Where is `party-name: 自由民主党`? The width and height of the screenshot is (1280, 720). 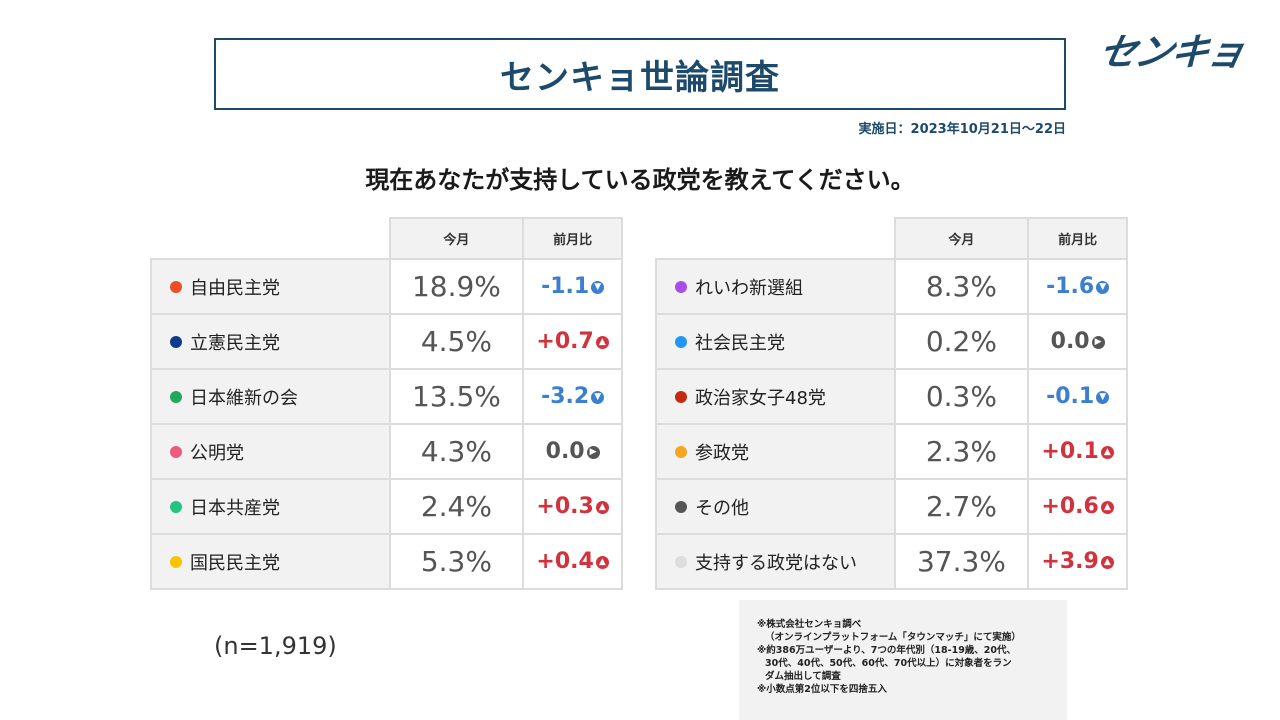
party-name: 自由民主党 is located at coordinates (235, 288).